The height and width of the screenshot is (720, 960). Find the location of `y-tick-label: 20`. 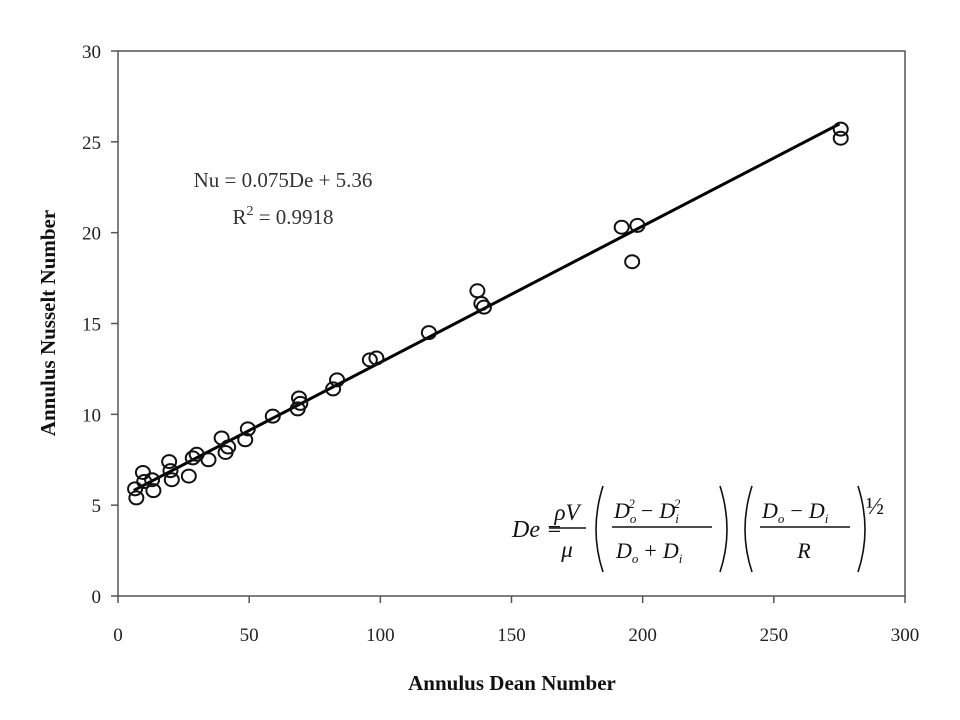

y-tick-label: 20 is located at coordinates (91, 234).